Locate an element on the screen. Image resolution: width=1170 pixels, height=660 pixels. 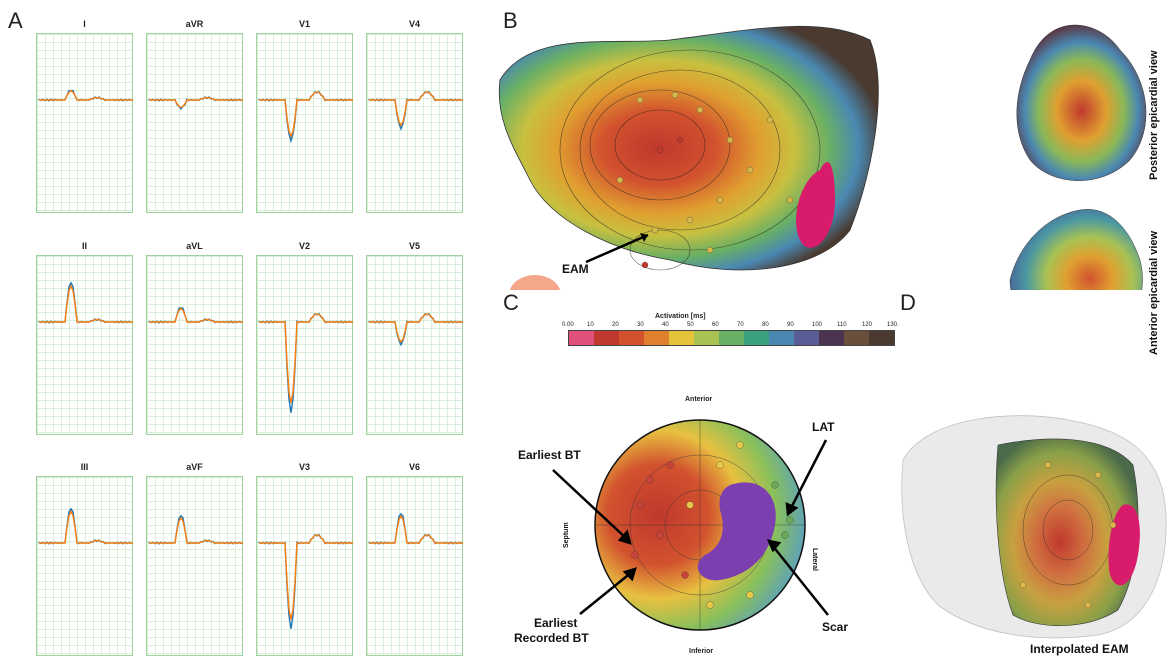
colorbar-tick: 10 is located at coordinates (590, 325).